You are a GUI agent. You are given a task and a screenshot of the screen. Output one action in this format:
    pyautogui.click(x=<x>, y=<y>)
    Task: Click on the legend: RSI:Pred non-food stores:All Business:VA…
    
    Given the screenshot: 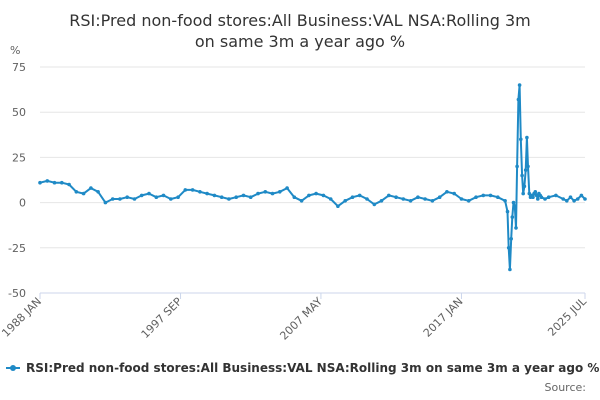 What is the action you would take?
    pyautogui.click(x=302, y=368)
    